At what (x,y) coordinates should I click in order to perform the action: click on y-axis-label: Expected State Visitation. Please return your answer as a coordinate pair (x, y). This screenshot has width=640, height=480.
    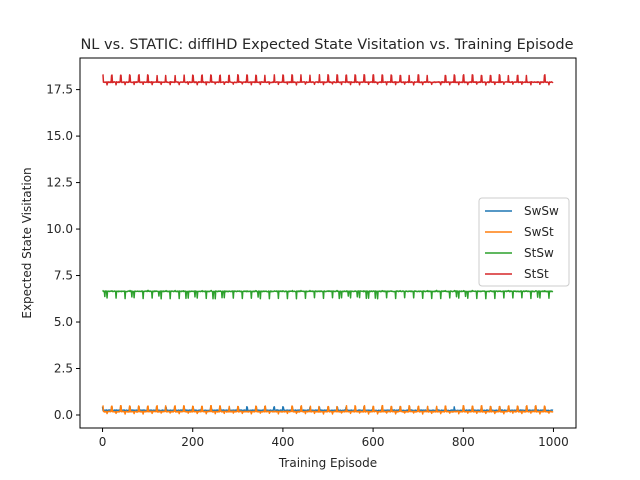
    Looking at the image, I should click on (27, 242).